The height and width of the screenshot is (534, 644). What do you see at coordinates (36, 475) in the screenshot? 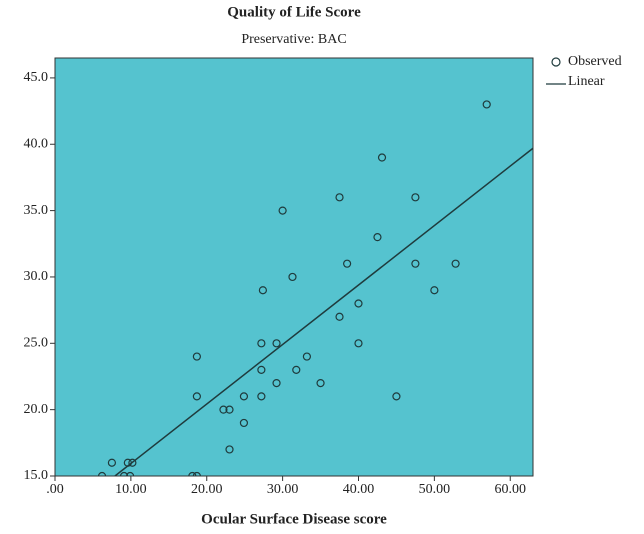
I see `y-tick-label: 15.0` at bounding box center [36, 475].